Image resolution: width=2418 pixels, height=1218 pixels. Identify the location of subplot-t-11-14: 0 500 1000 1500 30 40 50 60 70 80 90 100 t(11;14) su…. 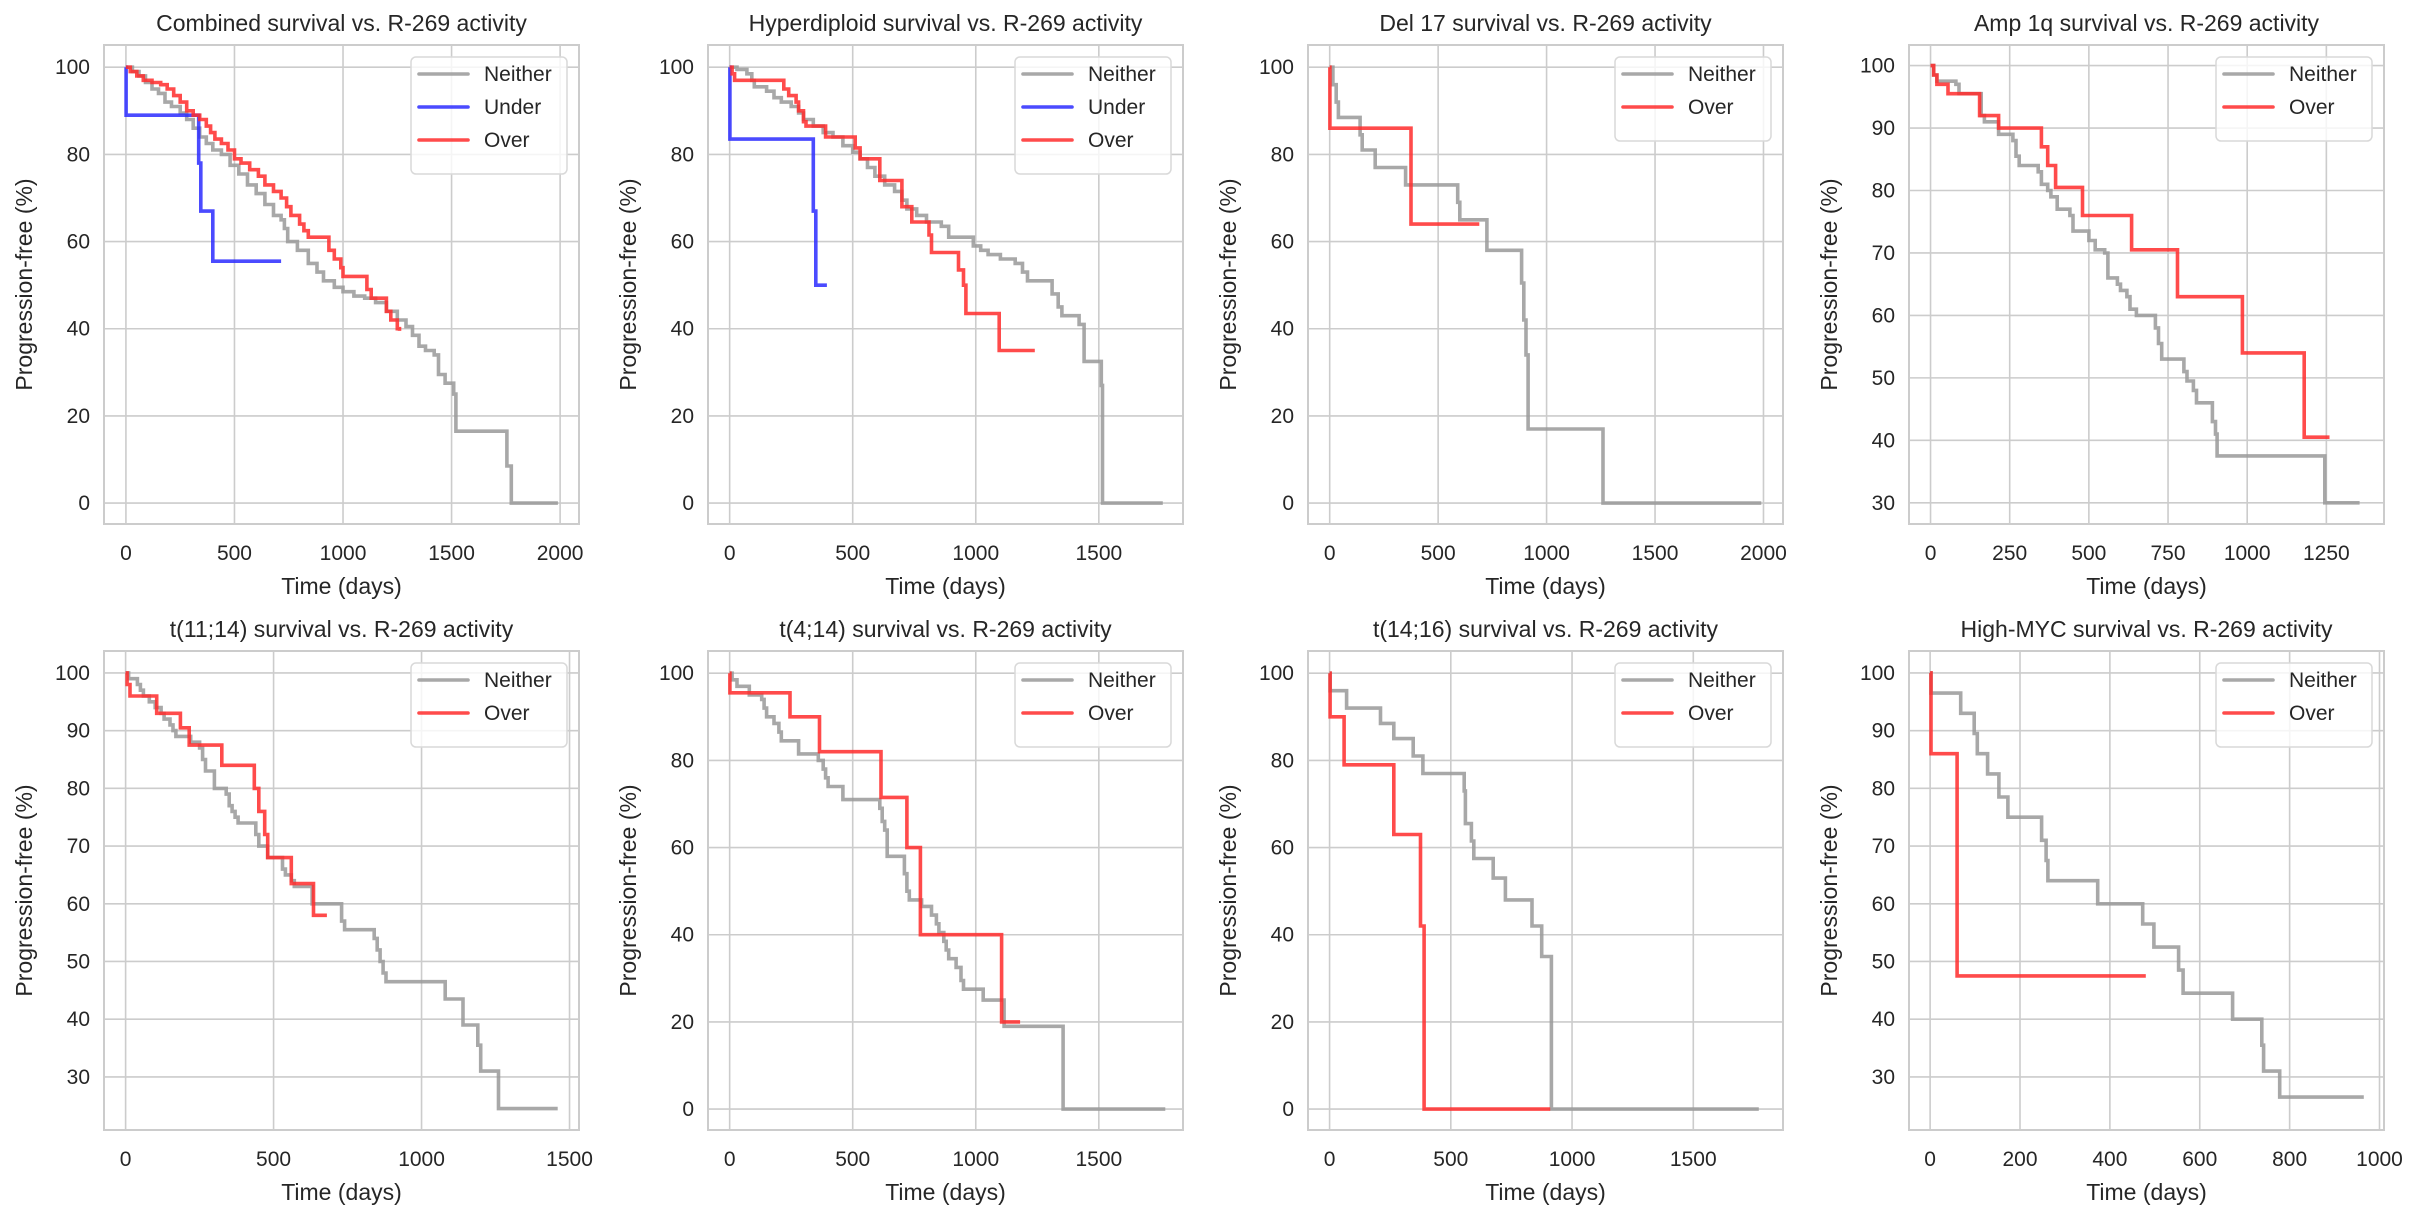
(302, 910).